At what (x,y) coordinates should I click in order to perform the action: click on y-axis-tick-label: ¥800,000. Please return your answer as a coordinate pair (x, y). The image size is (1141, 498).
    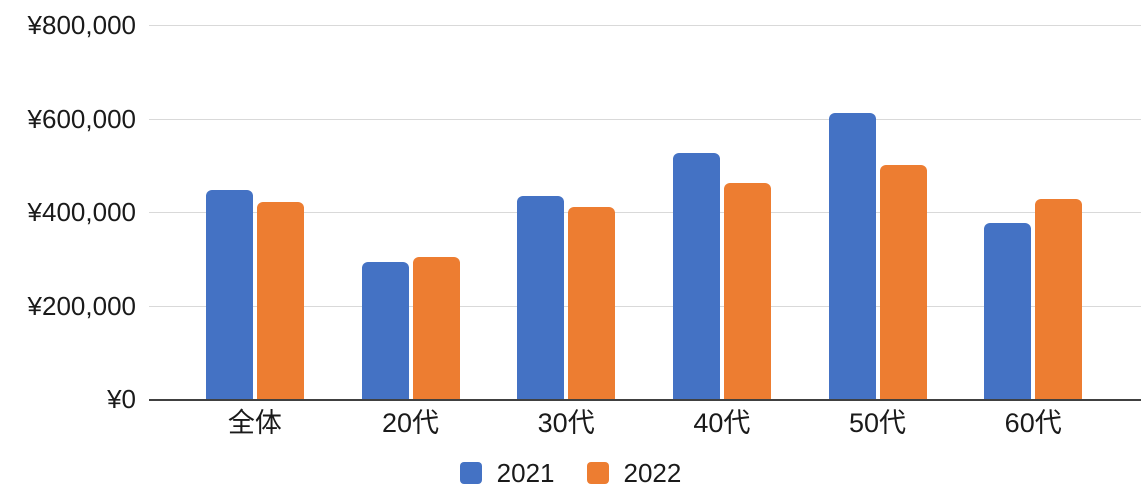
    Looking at the image, I should click on (81, 25).